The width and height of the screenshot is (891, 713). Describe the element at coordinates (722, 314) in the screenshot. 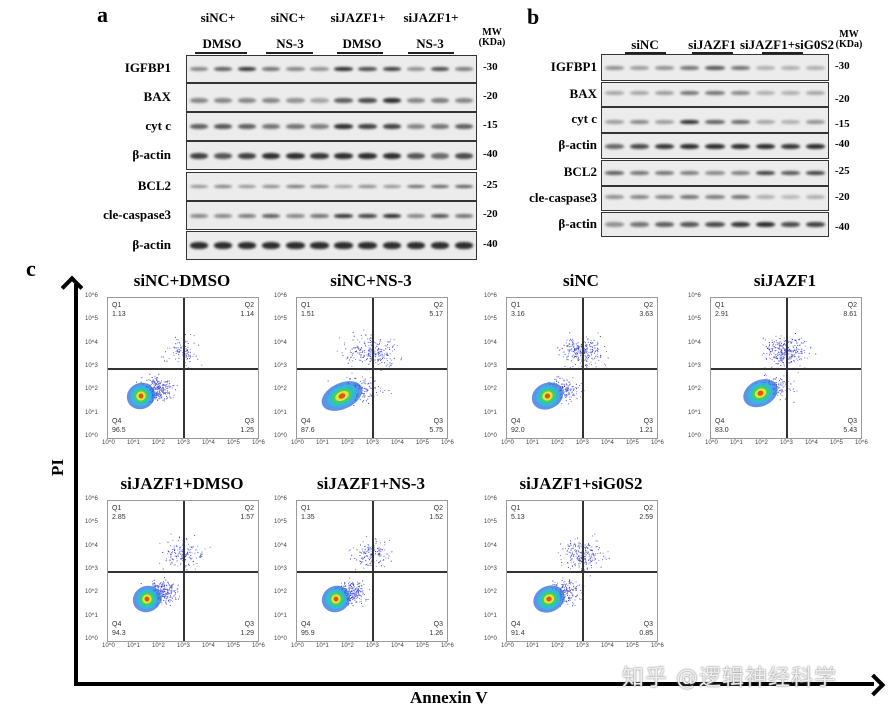

I see `quadrant-q1-value: 2.91` at that location.